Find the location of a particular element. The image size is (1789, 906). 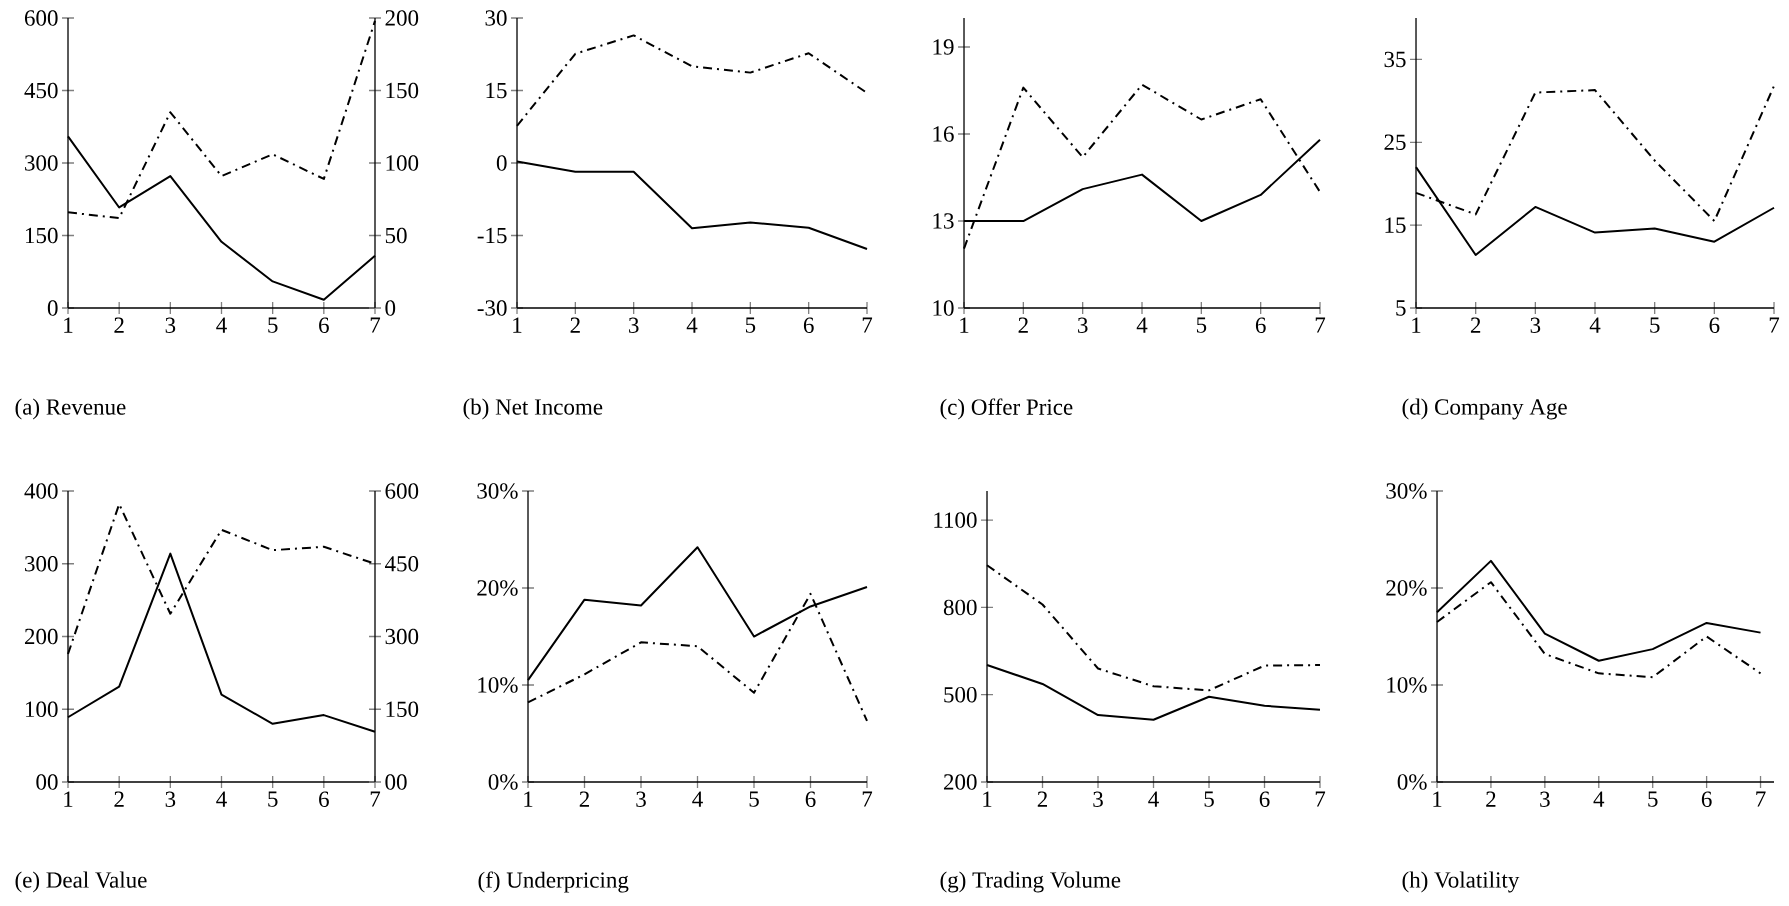

text: (h) Volatility is located at coordinates (1461, 882).